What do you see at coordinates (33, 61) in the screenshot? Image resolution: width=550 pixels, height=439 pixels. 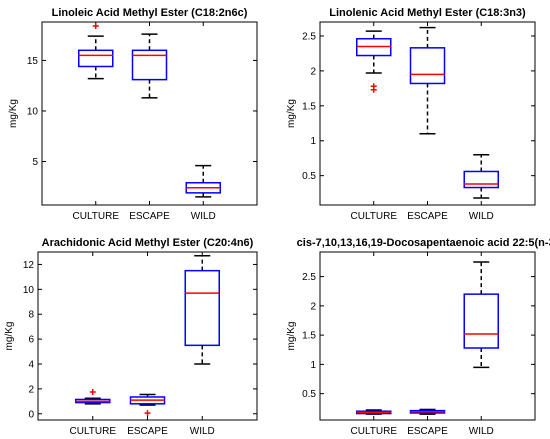 I see `y-tick-label: 15` at bounding box center [33, 61].